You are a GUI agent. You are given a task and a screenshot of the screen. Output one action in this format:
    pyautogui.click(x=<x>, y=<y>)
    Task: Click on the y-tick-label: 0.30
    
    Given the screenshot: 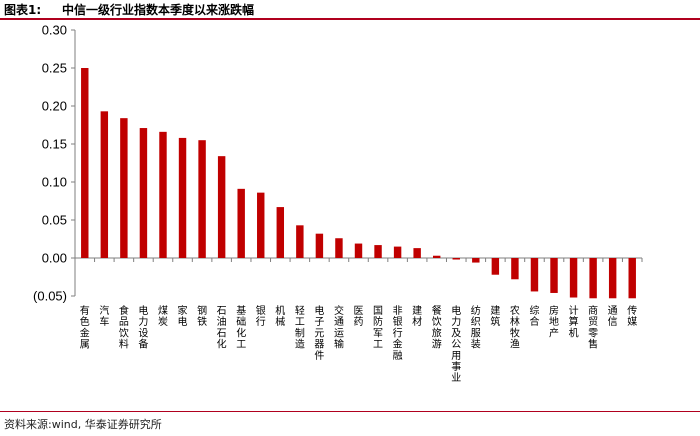 What is the action you would take?
    pyautogui.click(x=54, y=30)
    